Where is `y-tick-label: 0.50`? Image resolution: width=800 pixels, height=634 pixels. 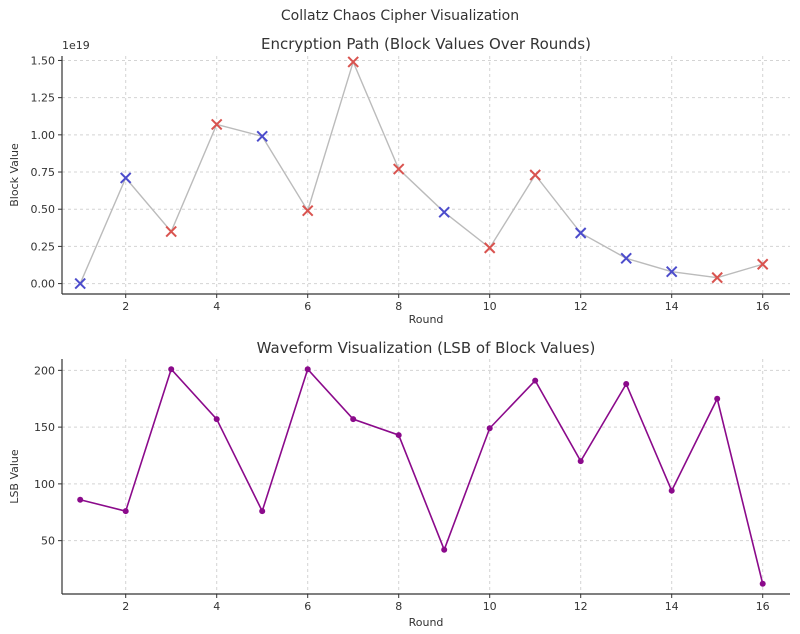 y-tick-label: 0.50 is located at coordinates (43, 209).